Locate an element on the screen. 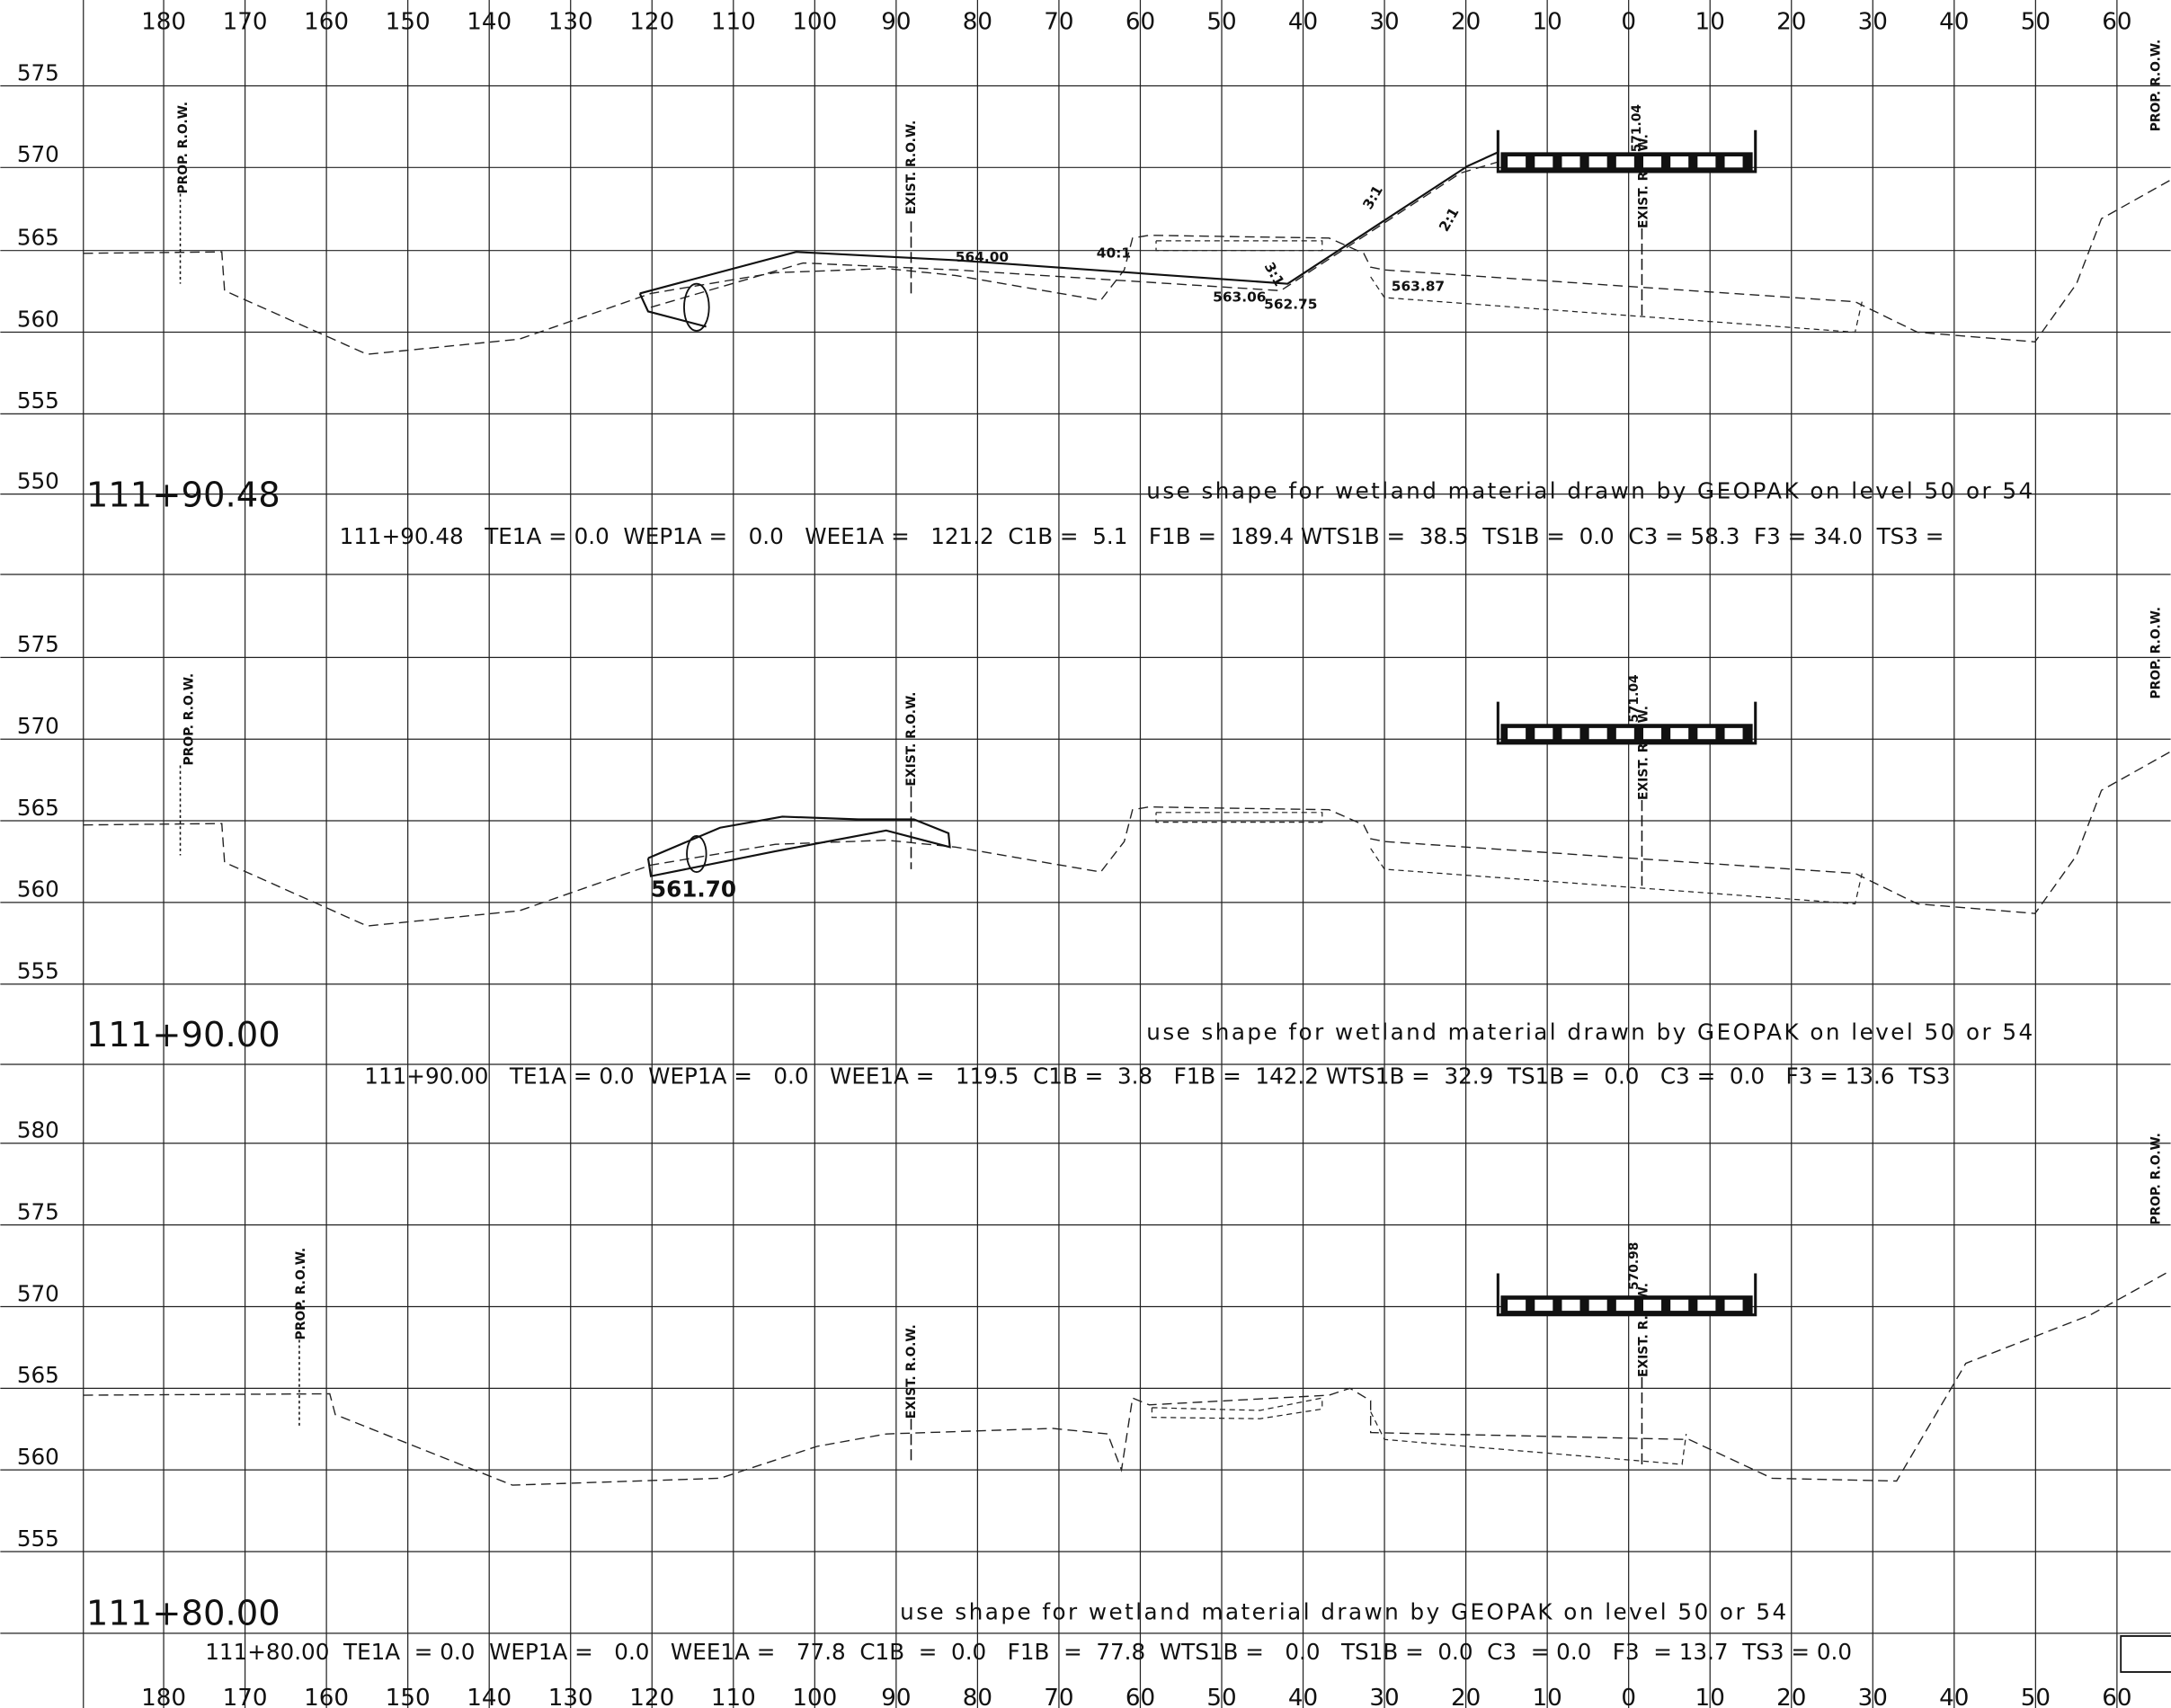  offset-label: 70 is located at coordinates (1058, 21).